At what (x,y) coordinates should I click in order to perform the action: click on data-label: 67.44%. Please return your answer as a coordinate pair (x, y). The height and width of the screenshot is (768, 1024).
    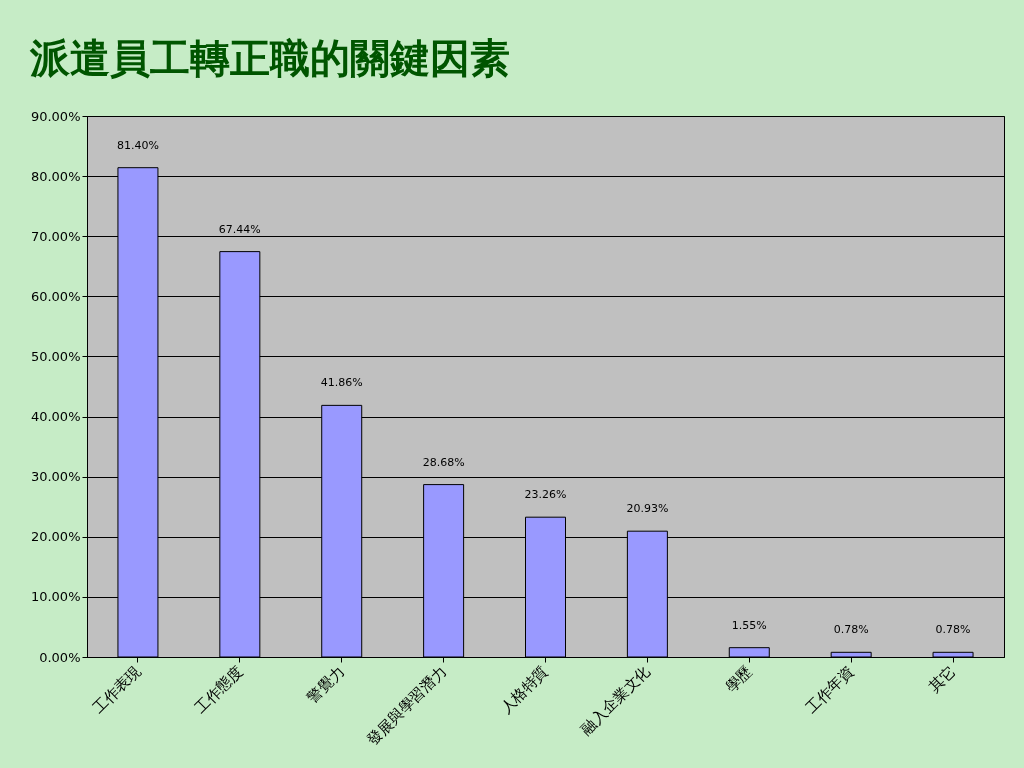
    Looking at the image, I should click on (239, 229).